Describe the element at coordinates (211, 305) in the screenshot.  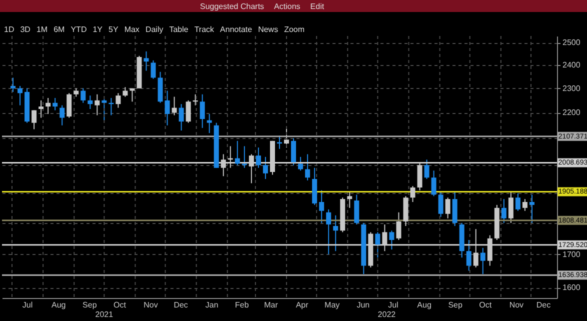
I see `x-tick-label: Jan` at that location.